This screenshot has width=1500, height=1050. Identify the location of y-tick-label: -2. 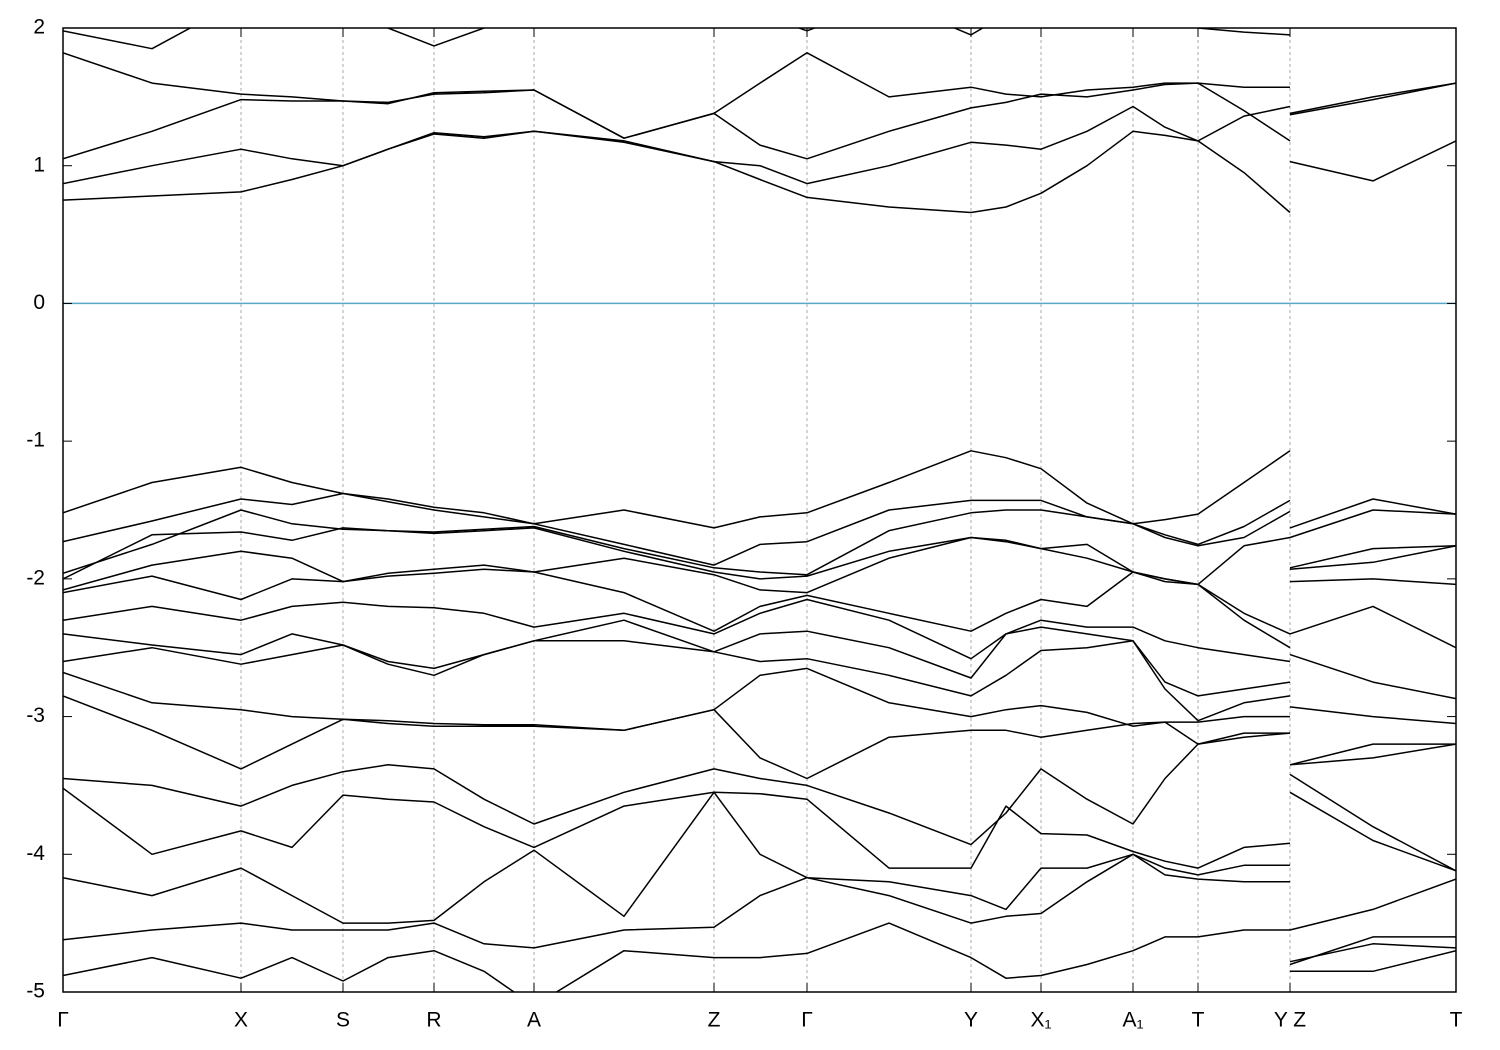
(35, 577).